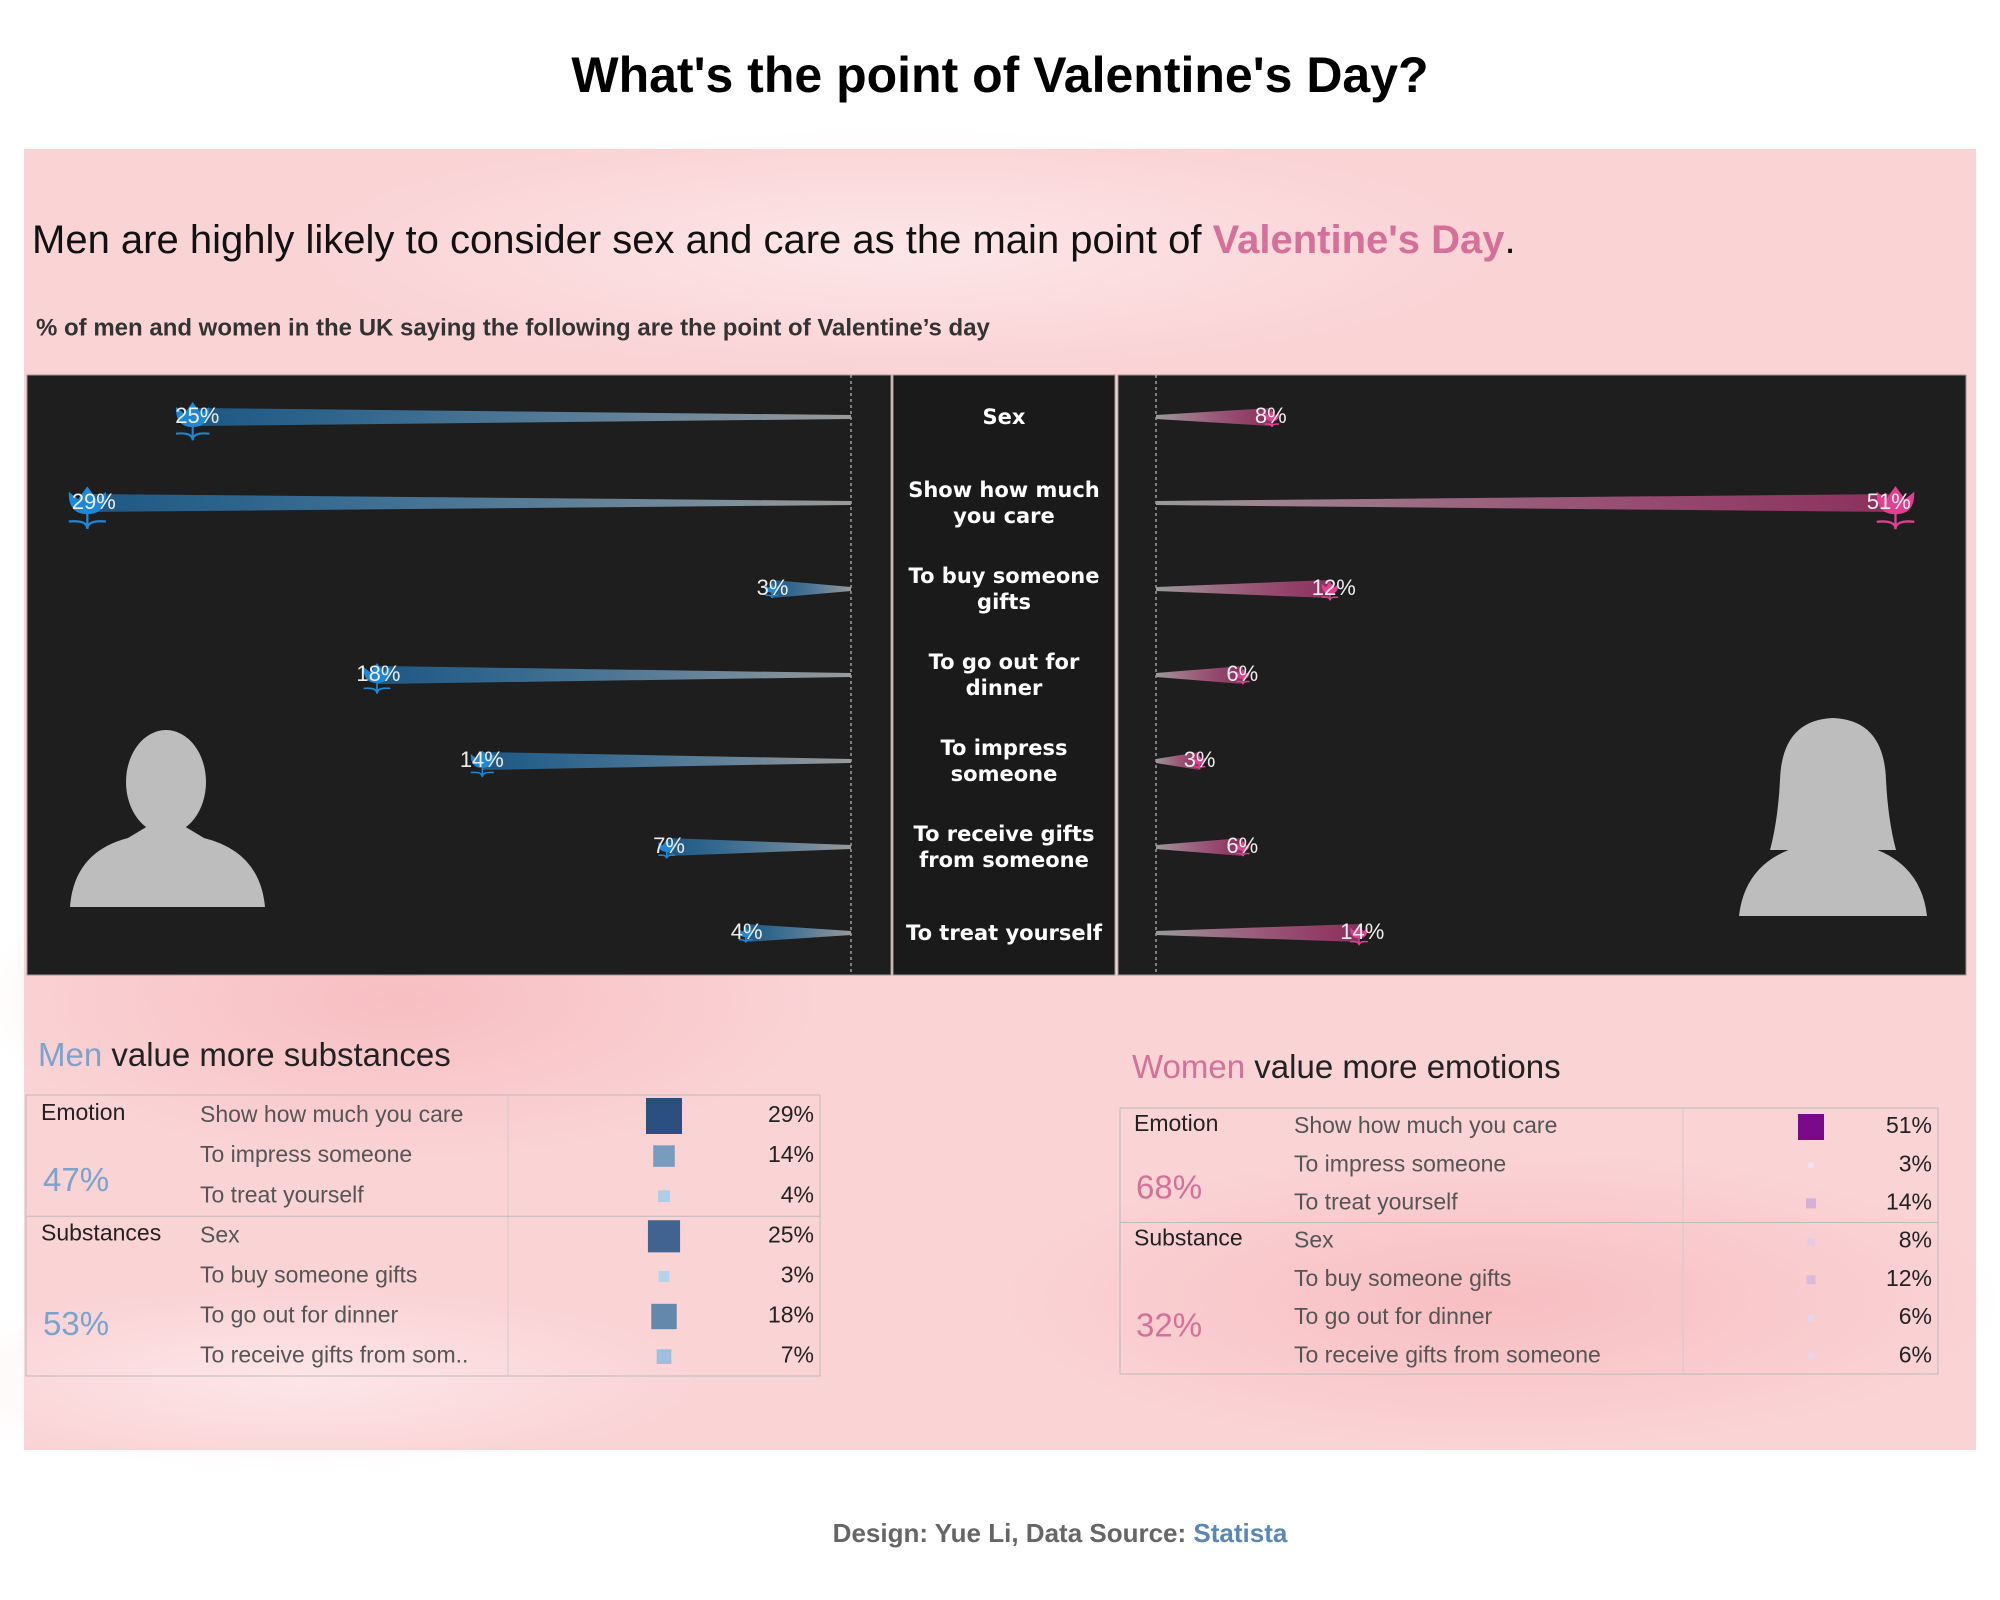  Describe the element at coordinates (1833, 881) in the screenshot. I see `woman-body` at that location.